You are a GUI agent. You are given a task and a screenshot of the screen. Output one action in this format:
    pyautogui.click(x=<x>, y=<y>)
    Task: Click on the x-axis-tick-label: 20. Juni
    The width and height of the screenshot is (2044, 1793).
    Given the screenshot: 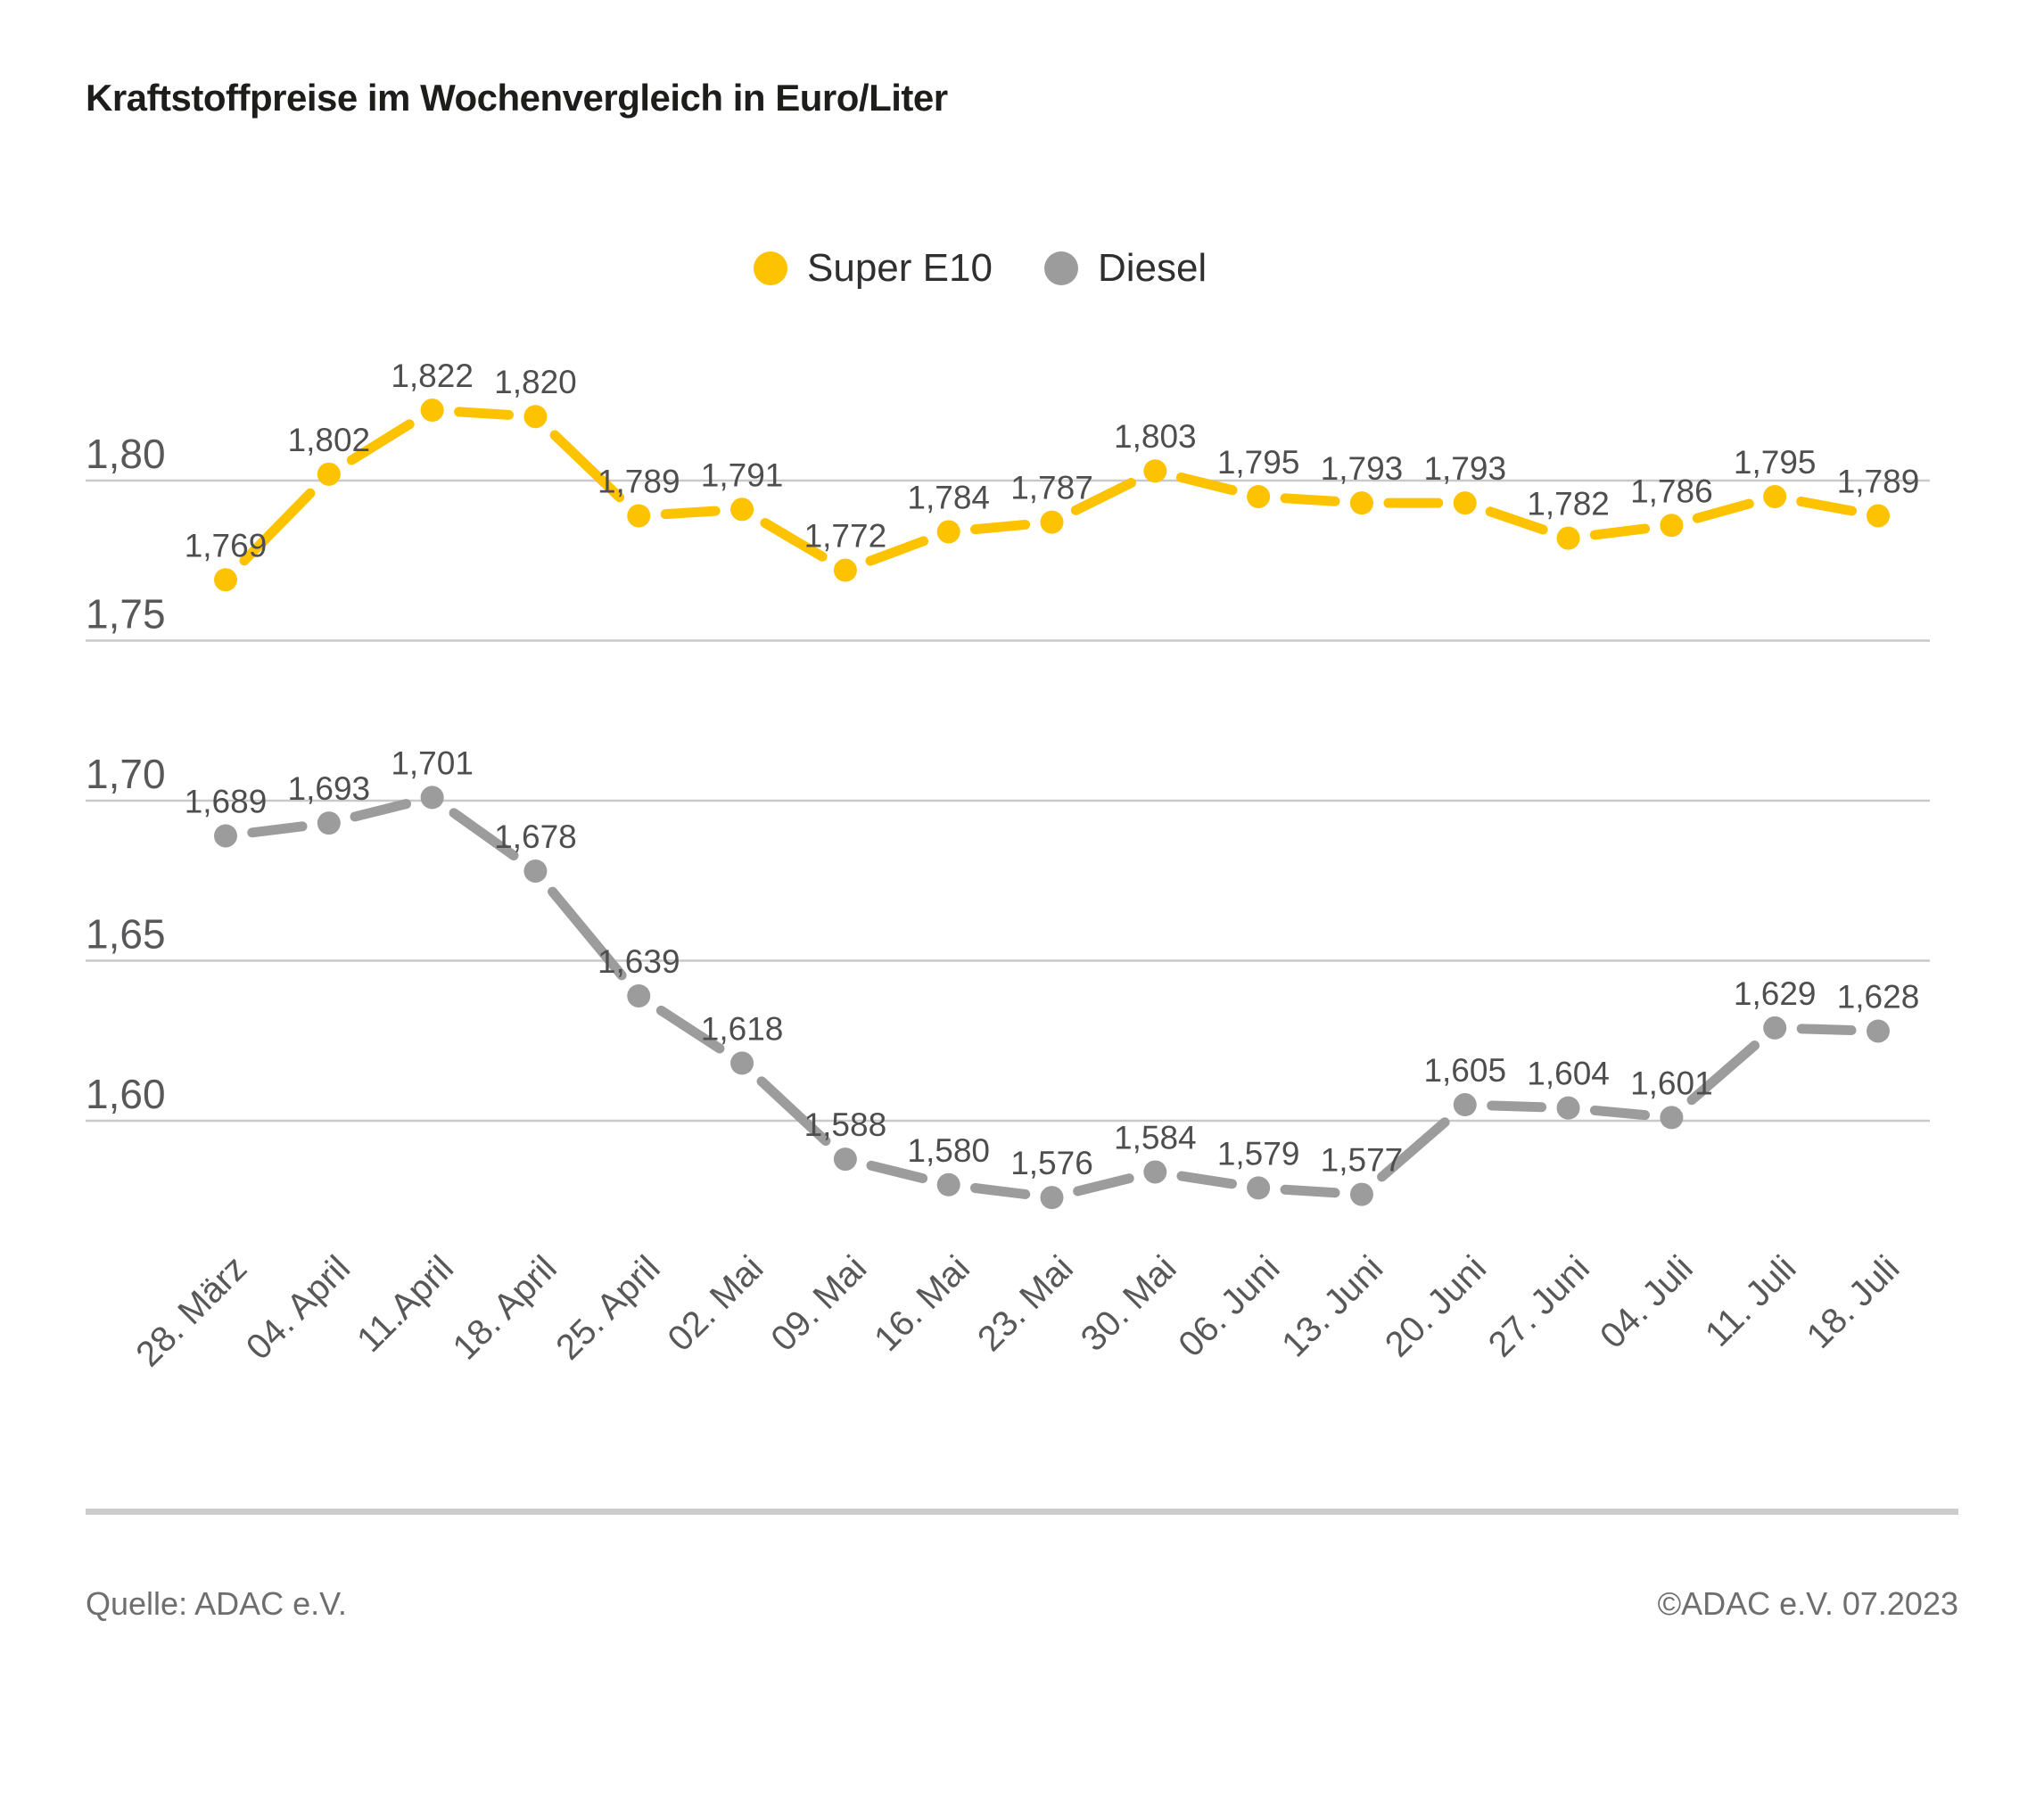 What is the action you would take?
    pyautogui.click(x=1436, y=1306)
    